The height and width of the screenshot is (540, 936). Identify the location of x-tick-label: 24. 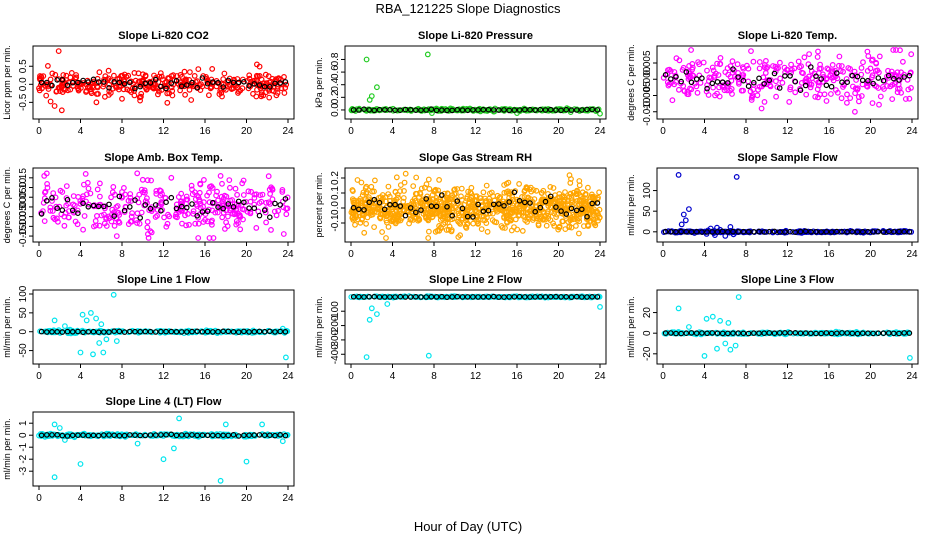
(912, 254).